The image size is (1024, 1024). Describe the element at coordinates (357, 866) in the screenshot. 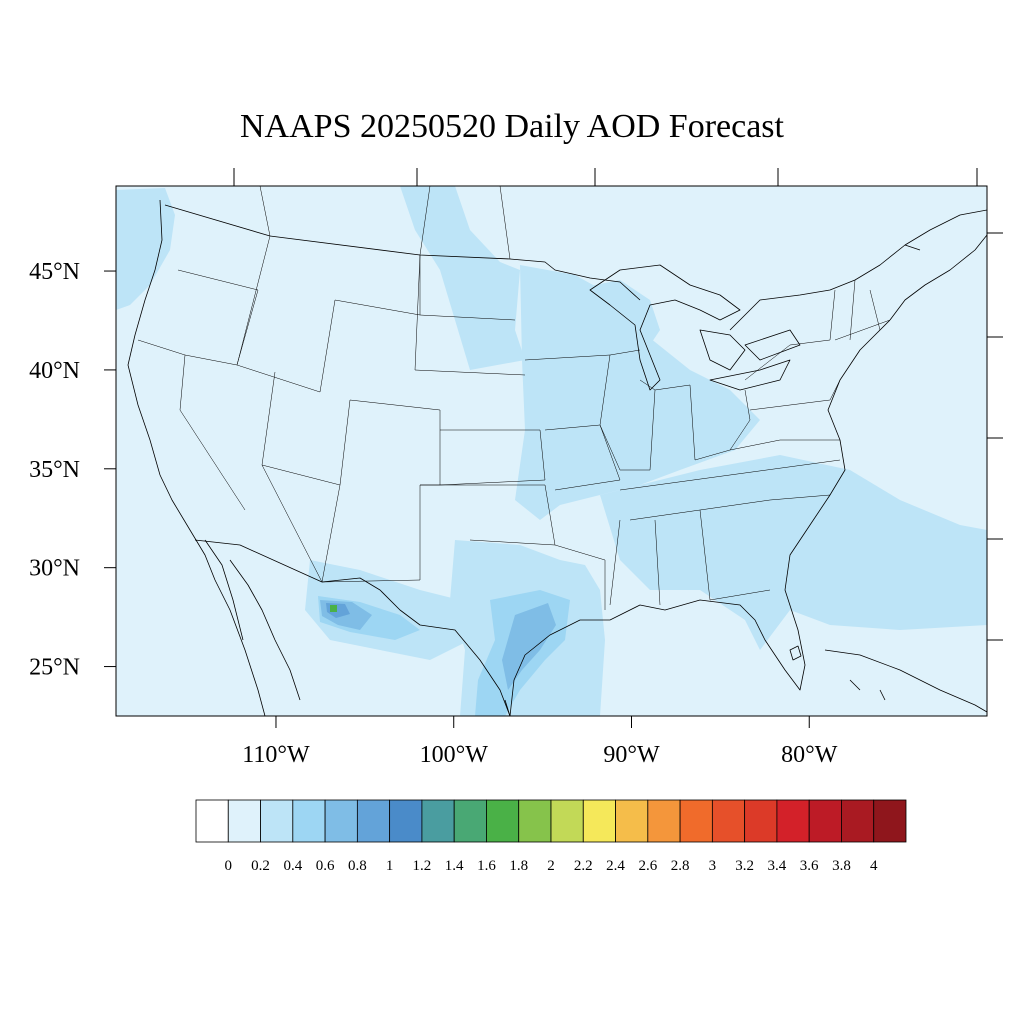

I see `colorbar-label: 0.8` at that location.